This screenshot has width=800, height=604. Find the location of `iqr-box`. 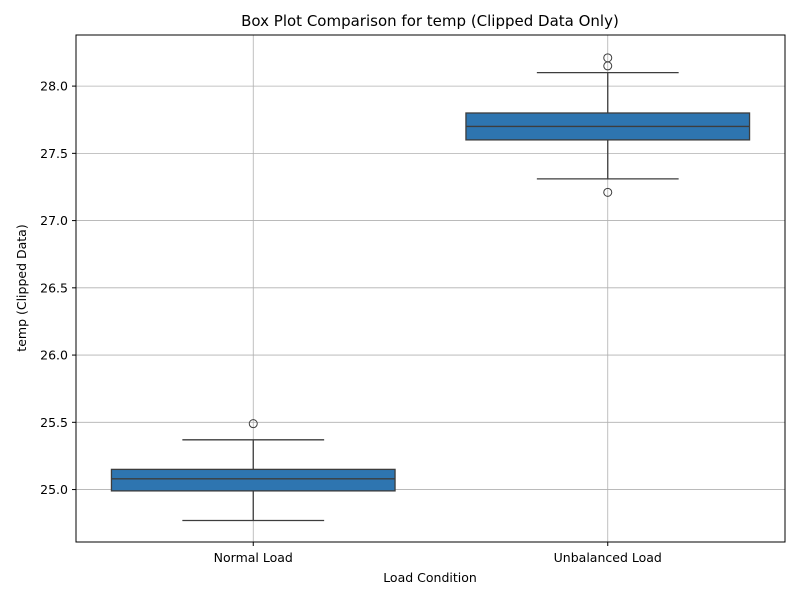

iqr-box is located at coordinates (253, 480).